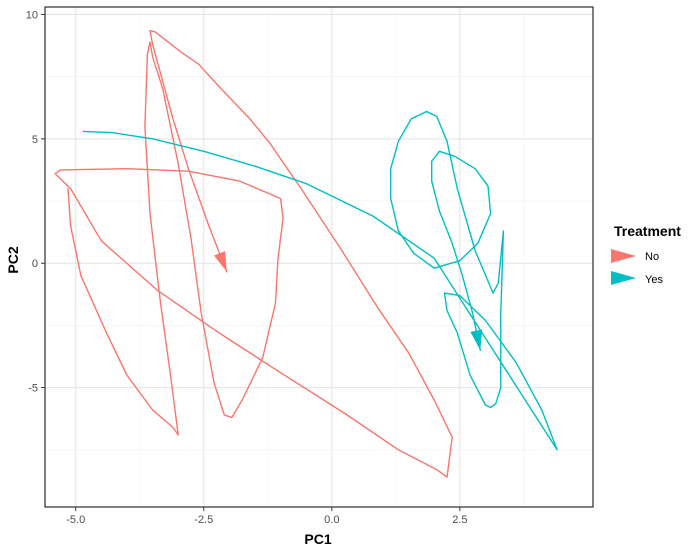  I want to click on legend: Treatment No Yes, so click(646, 254).